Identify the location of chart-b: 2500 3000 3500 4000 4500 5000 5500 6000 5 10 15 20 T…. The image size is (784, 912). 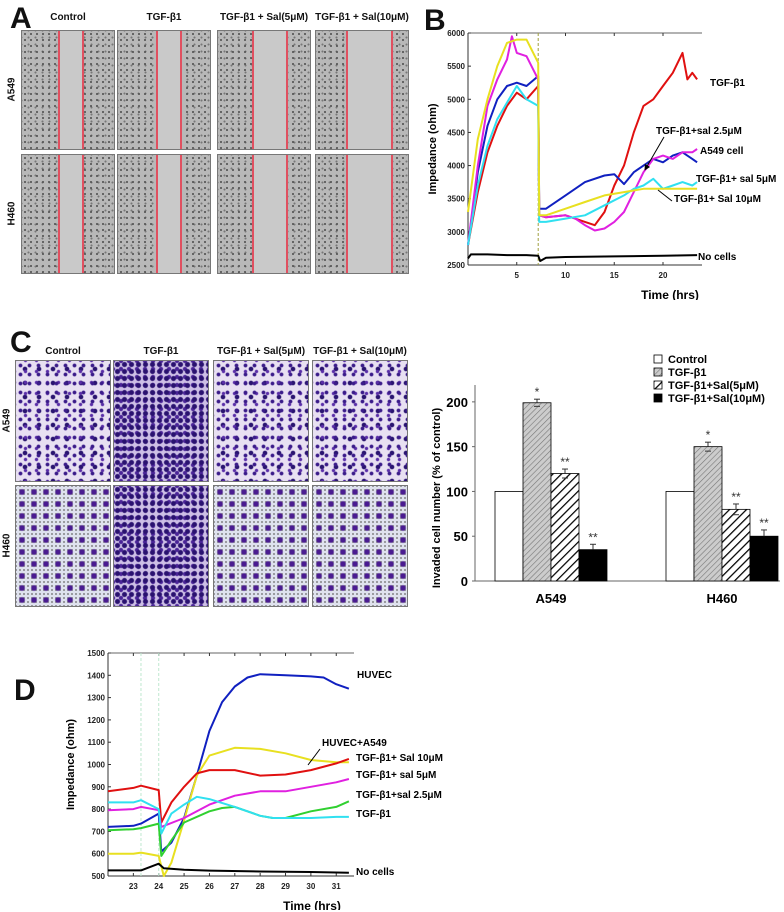
(601, 164).